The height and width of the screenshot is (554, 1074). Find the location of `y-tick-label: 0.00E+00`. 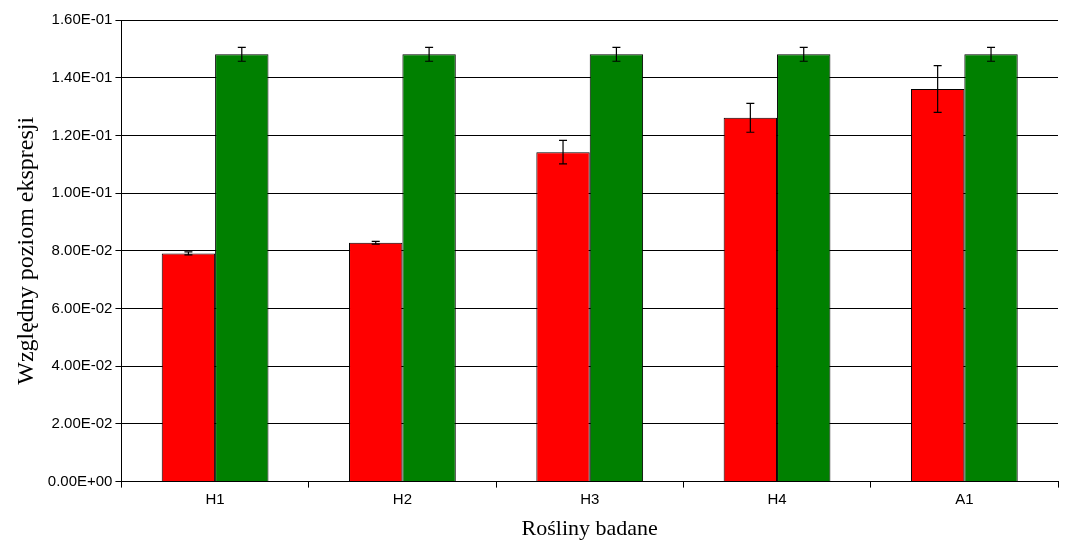

y-tick-label: 0.00E+00 is located at coordinates (80, 480).